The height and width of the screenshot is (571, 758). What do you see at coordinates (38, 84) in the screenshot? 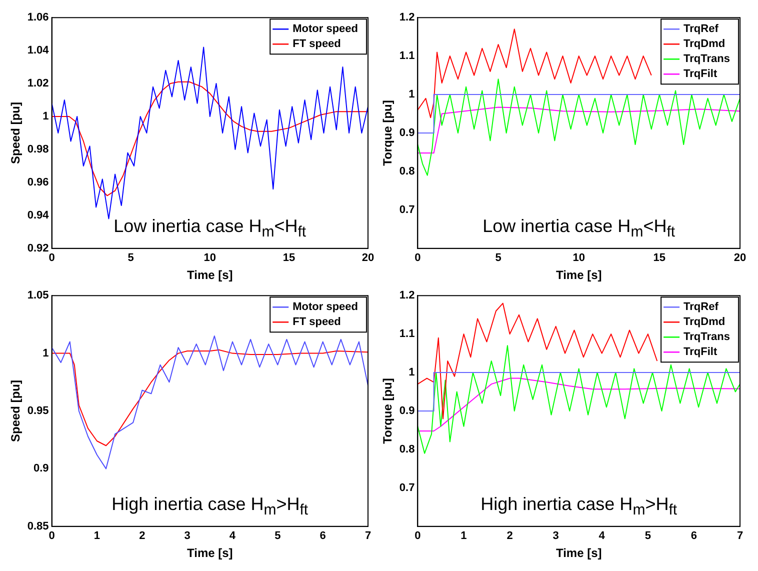
I see `y-tick-label: 1.02` at bounding box center [38, 84].